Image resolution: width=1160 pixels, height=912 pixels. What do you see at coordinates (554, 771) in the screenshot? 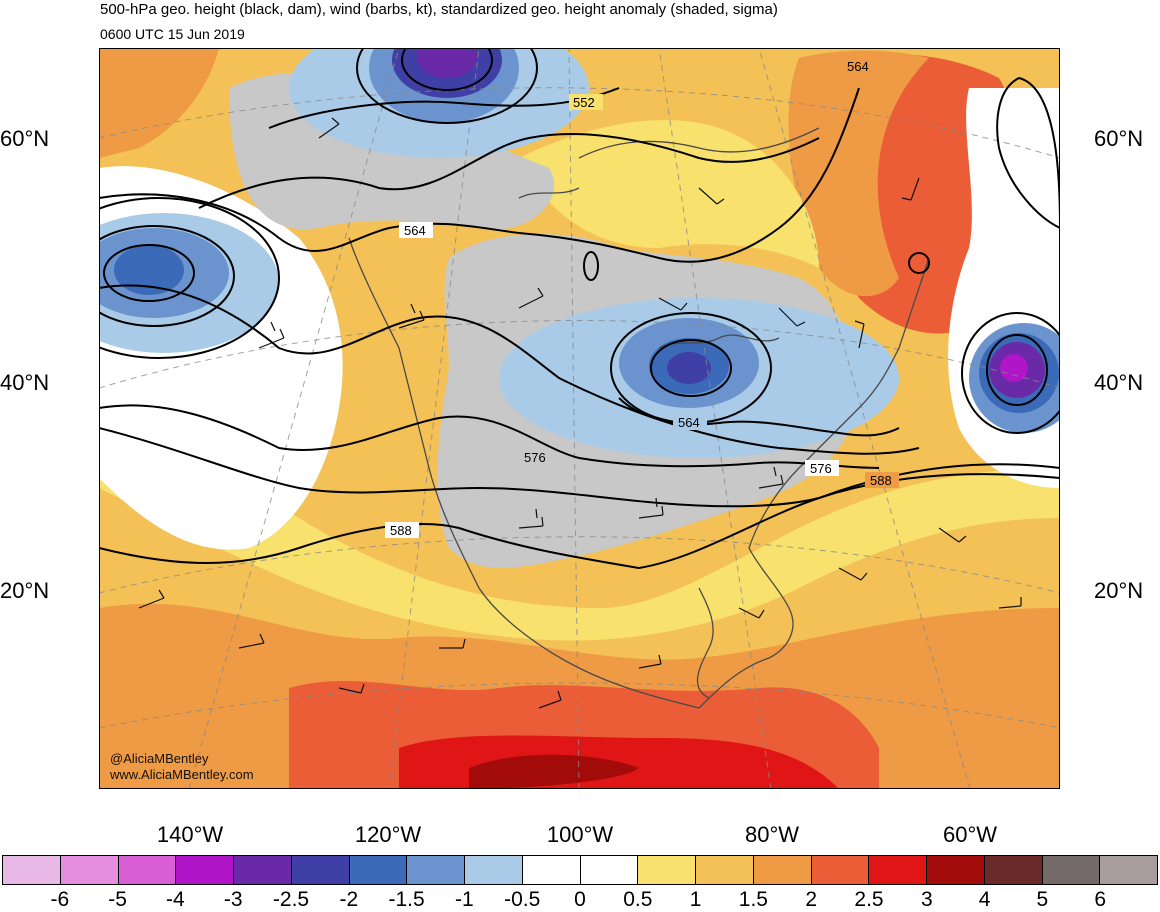
I see `anomaly-fill-3to4` at bounding box center [554, 771].